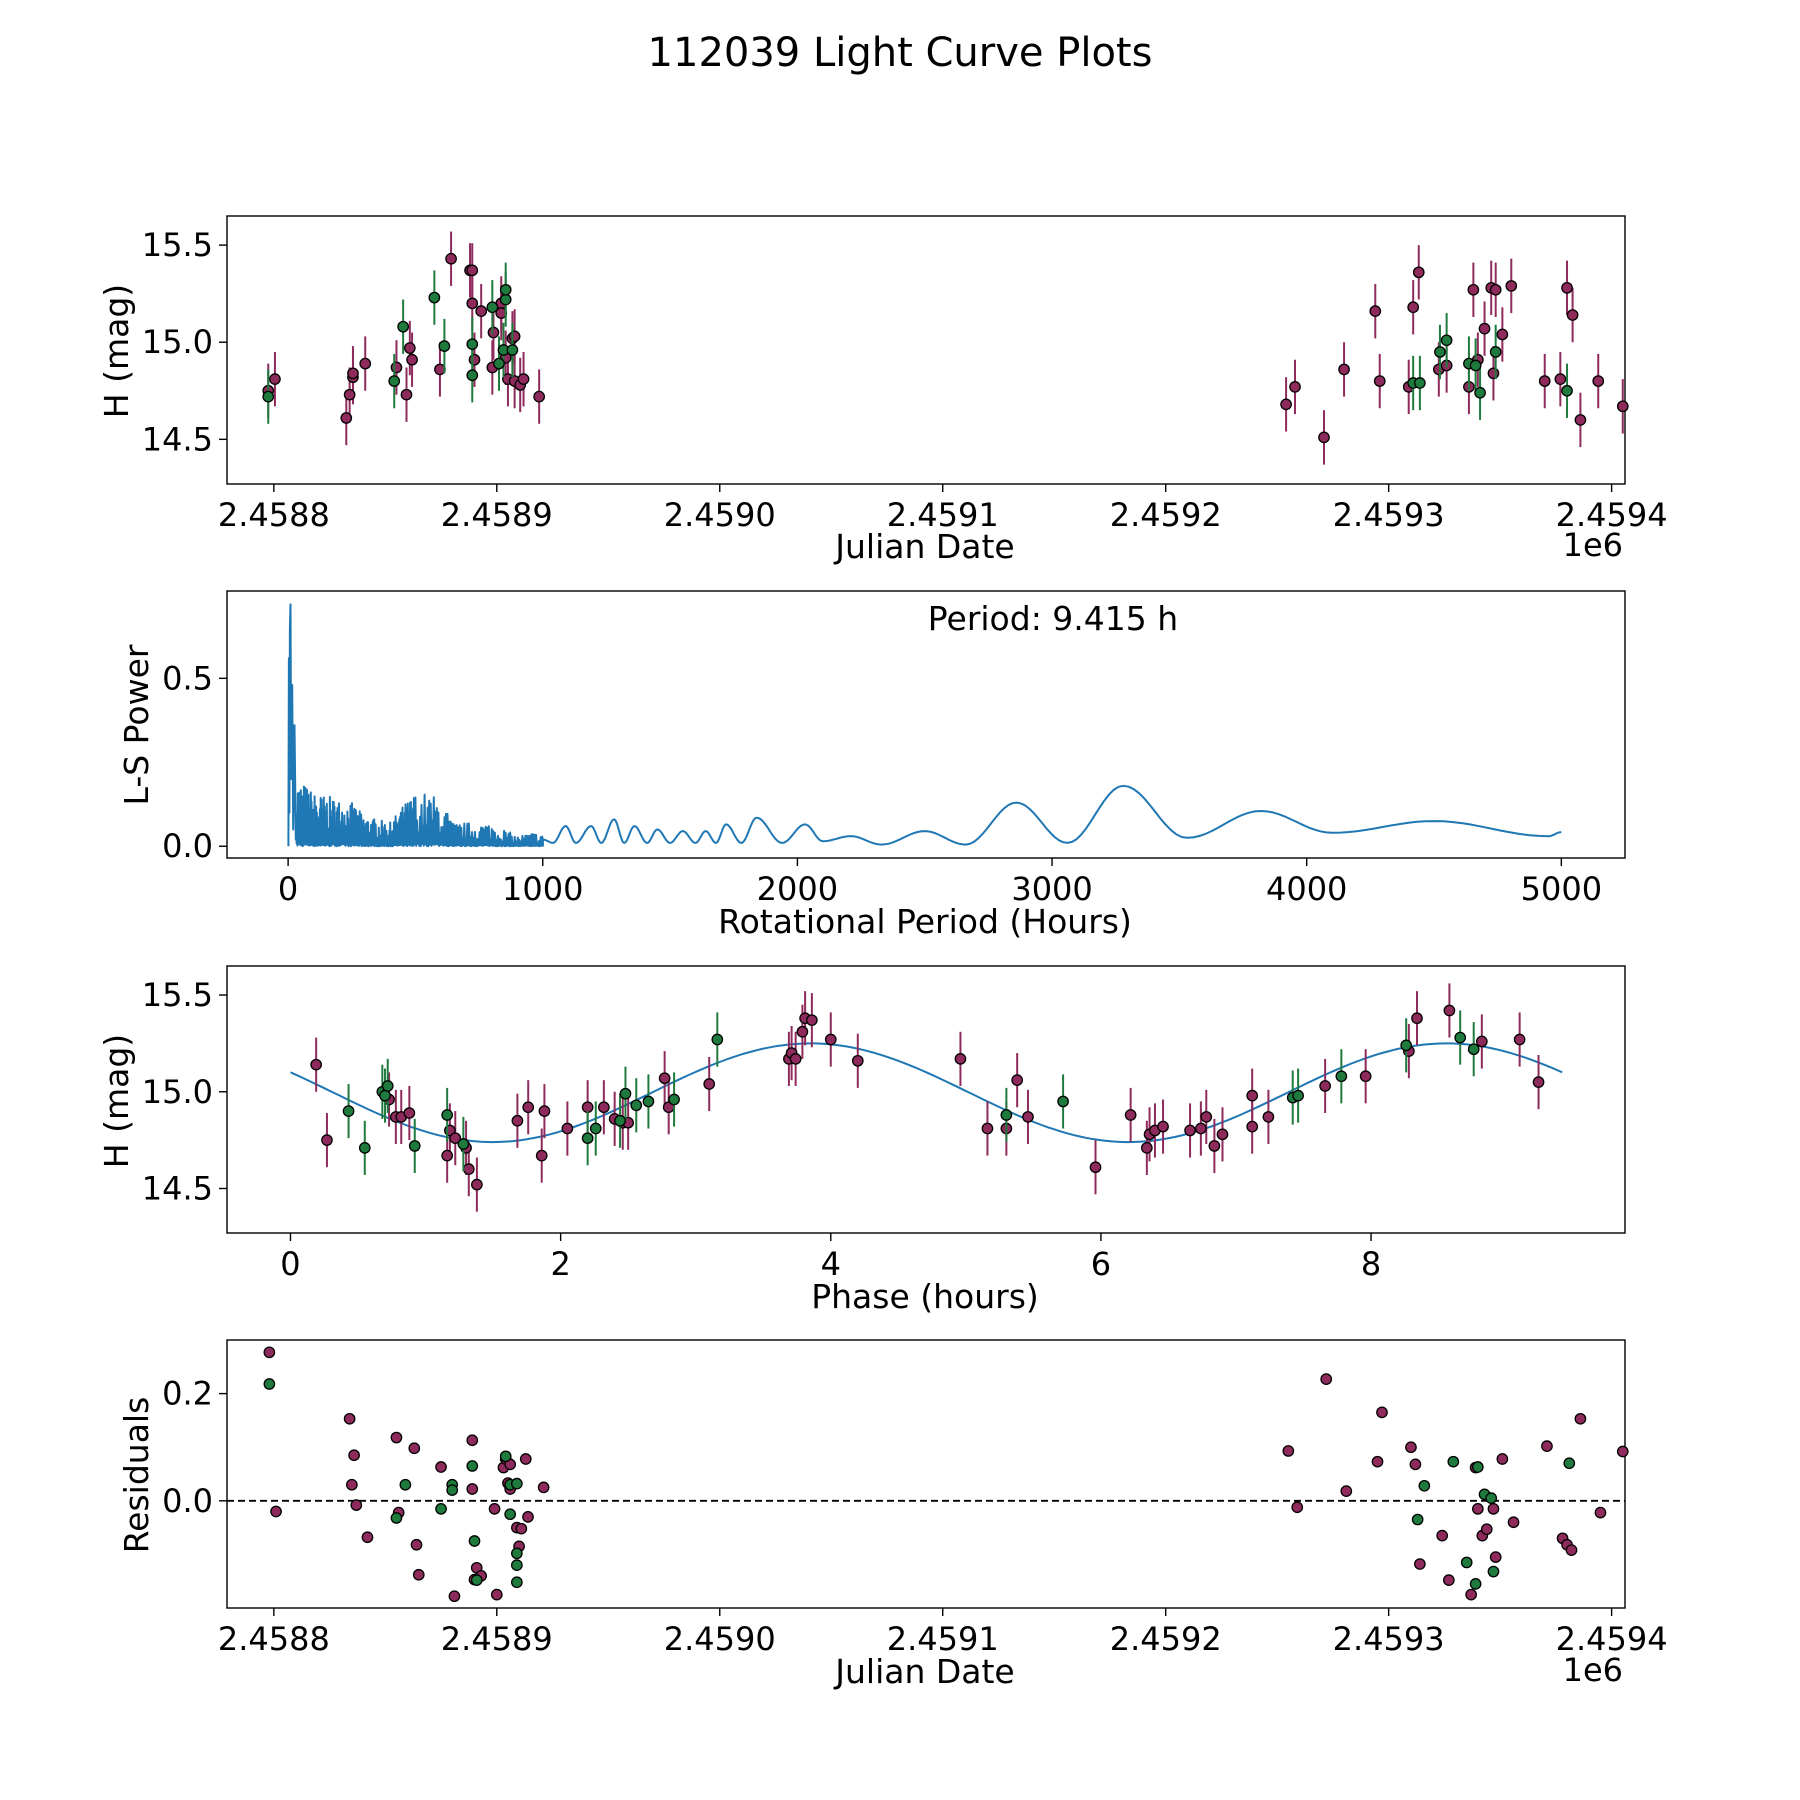 The image size is (1800, 1800). What do you see at coordinates (797, 889) in the screenshot?
I see `x-tick-label: 2000` at bounding box center [797, 889].